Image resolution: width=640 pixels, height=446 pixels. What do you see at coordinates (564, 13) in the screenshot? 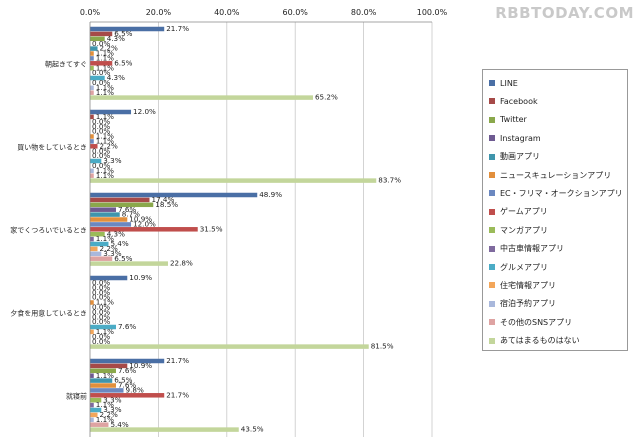
I see `watermark-text: RBBTODAY.COM` at bounding box center [564, 13].